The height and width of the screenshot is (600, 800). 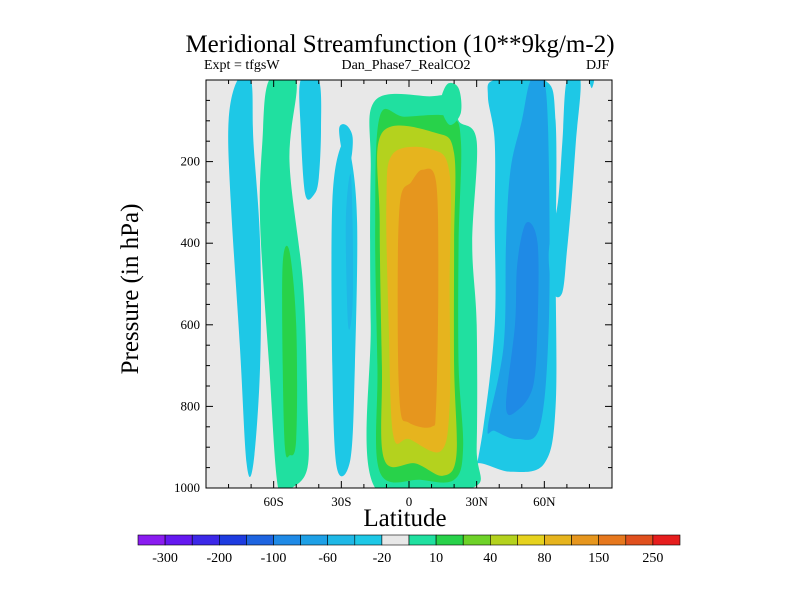 What do you see at coordinates (244, 278) in the screenshot?
I see `sh-highlat-negative-a` at bounding box center [244, 278].